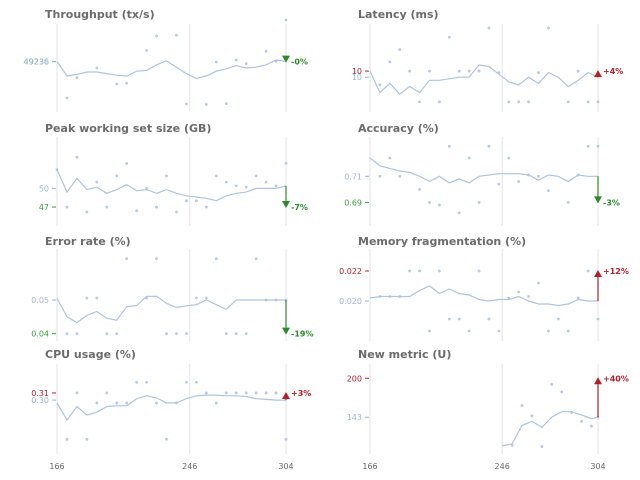 This screenshot has width=640, height=480. Describe the element at coordinates (404, 354) in the screenshot. I see `panel-title: New metric (U)` at that location.